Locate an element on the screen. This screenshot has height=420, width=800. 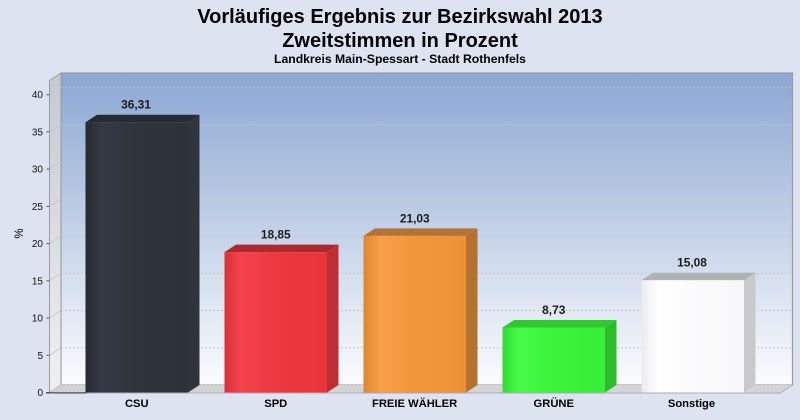
svg-text: 30 is located at coordinates (38, 170).